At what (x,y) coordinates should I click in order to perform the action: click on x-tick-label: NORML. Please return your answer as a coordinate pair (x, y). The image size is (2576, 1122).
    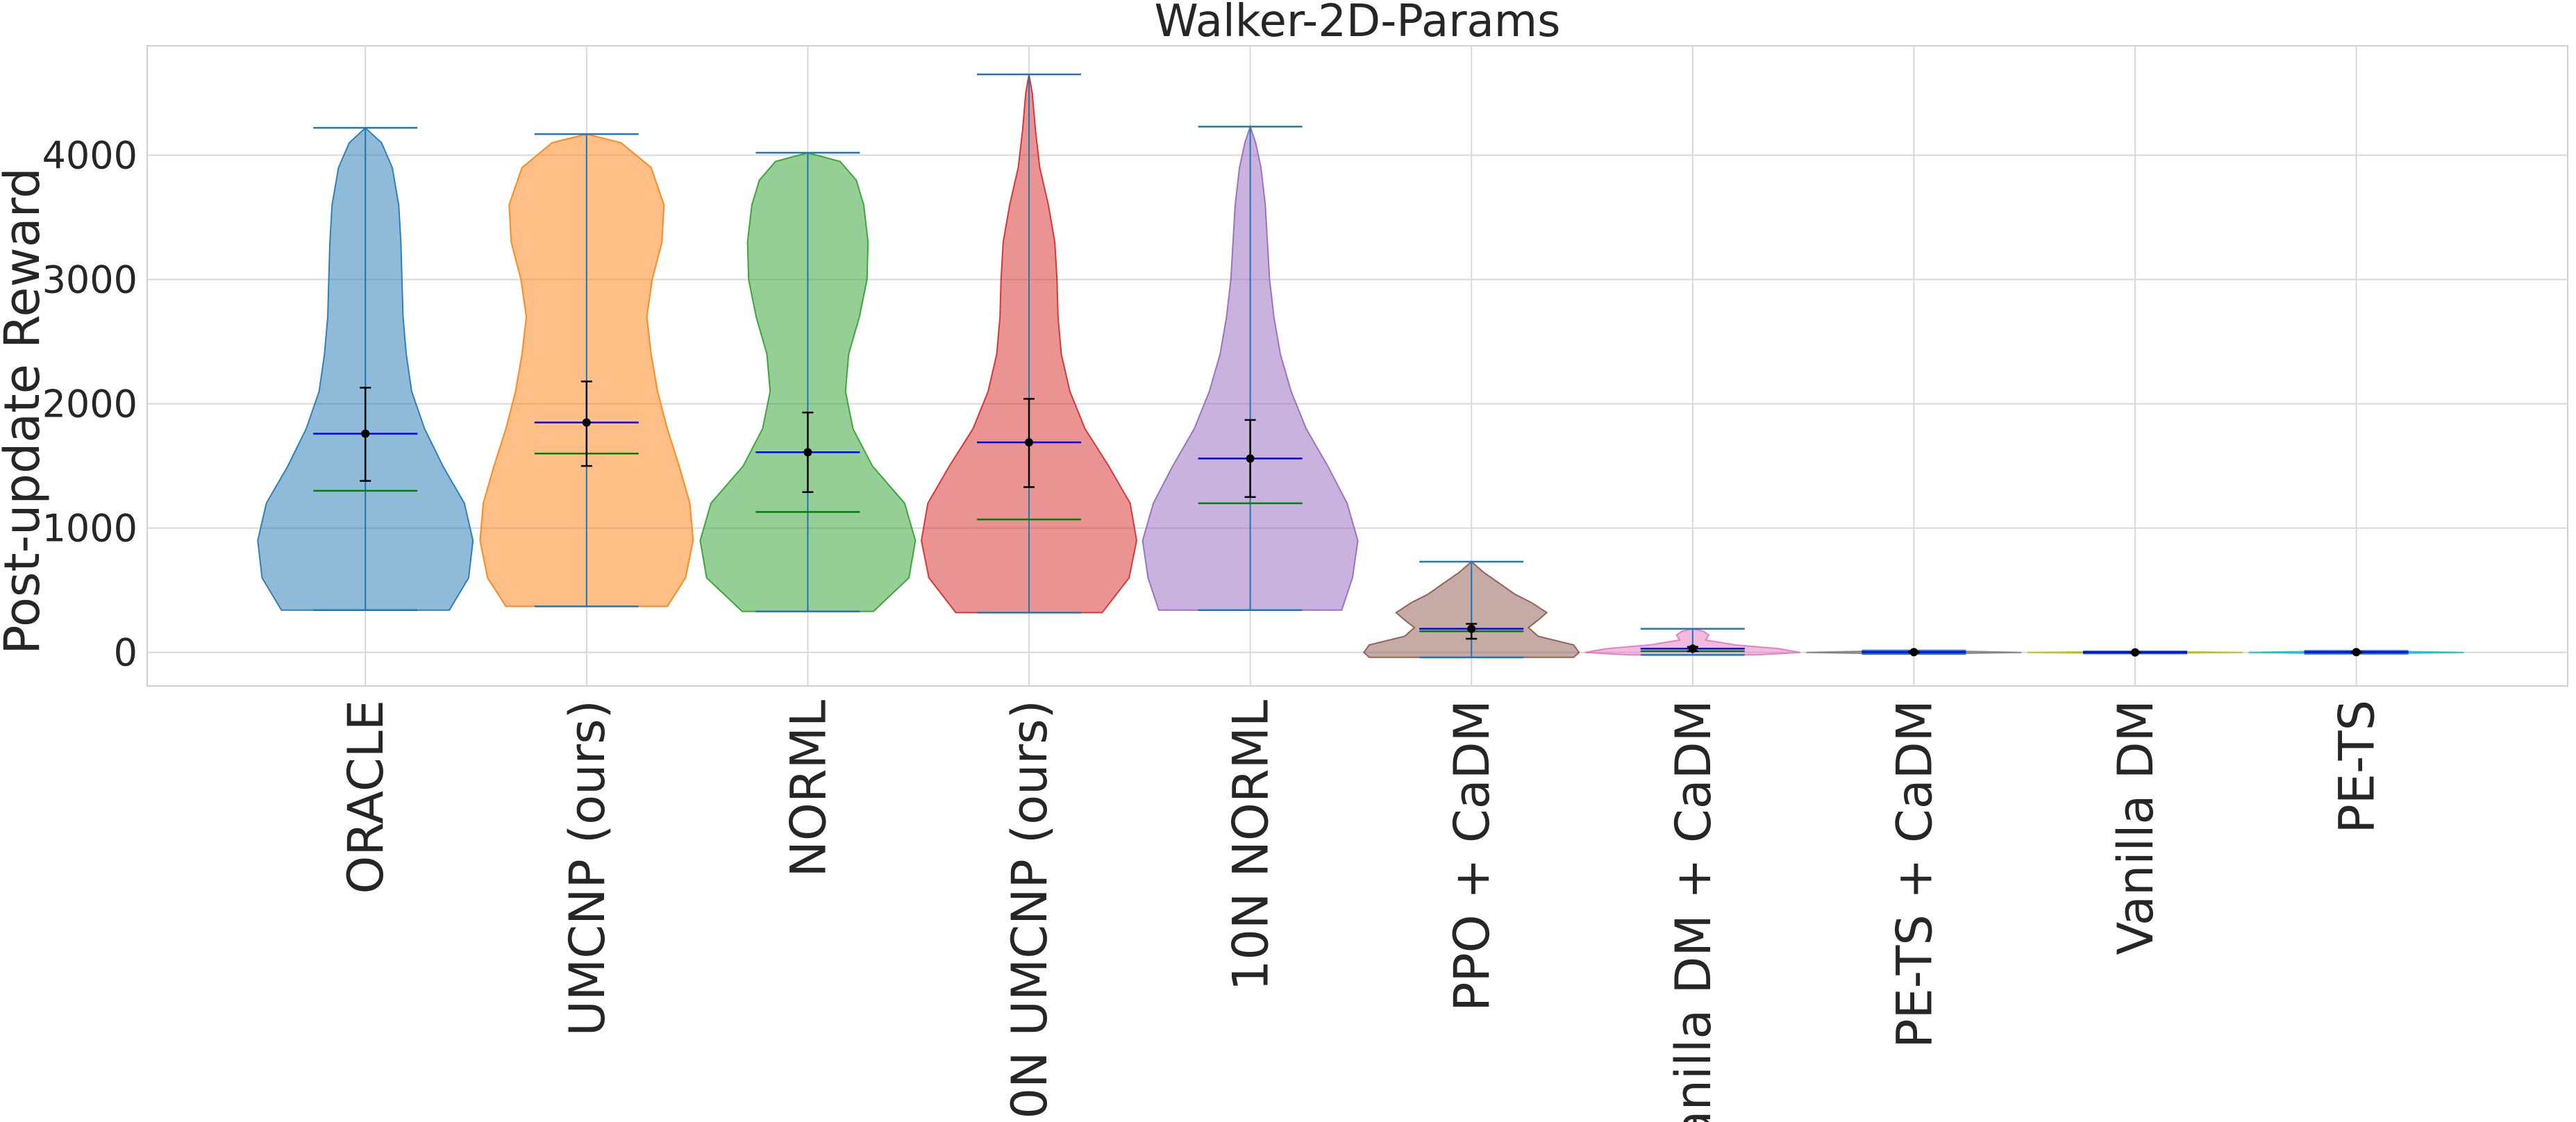
    Looking at the image, I should click on (808, 789).